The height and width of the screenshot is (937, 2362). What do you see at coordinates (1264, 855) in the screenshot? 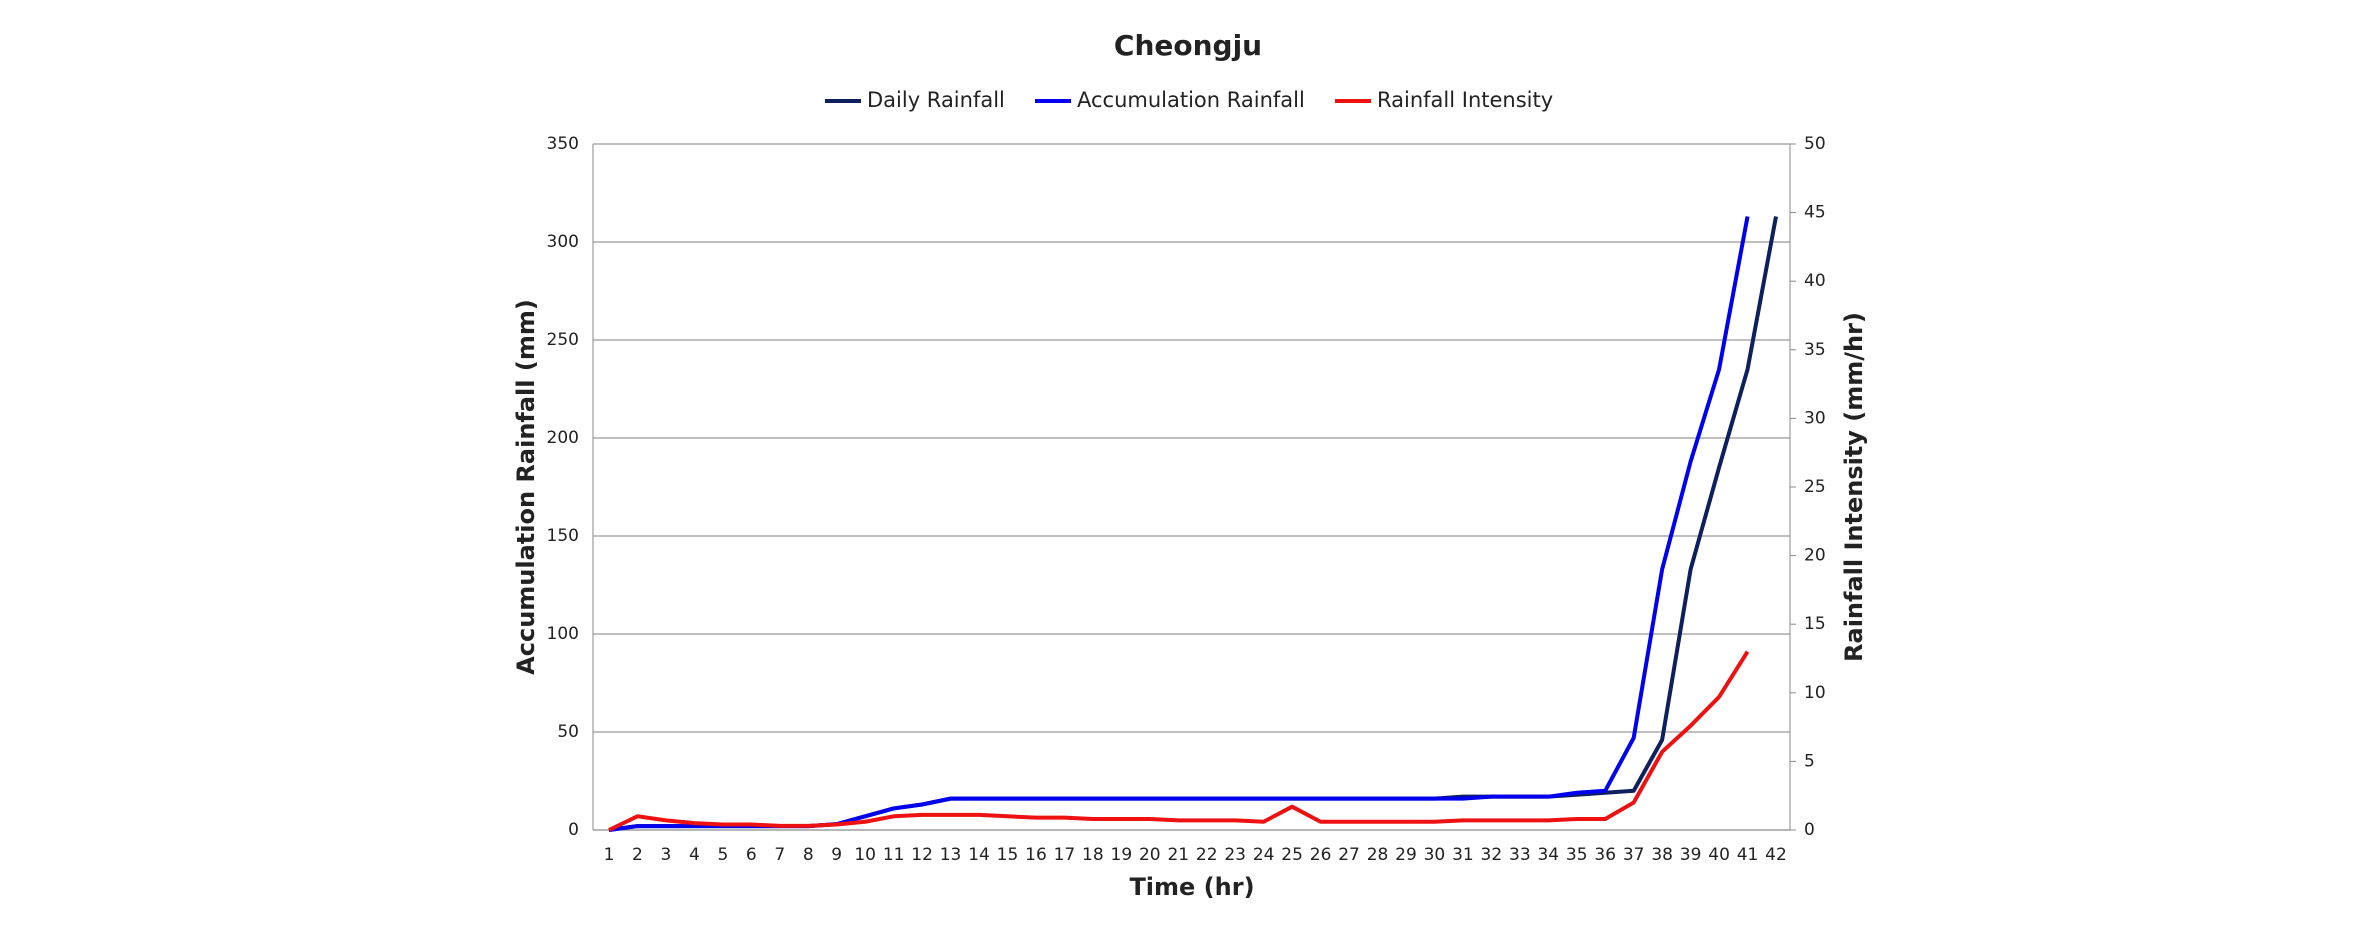
I see `x-tick-label: 24` at bounding box center [1264, 855].